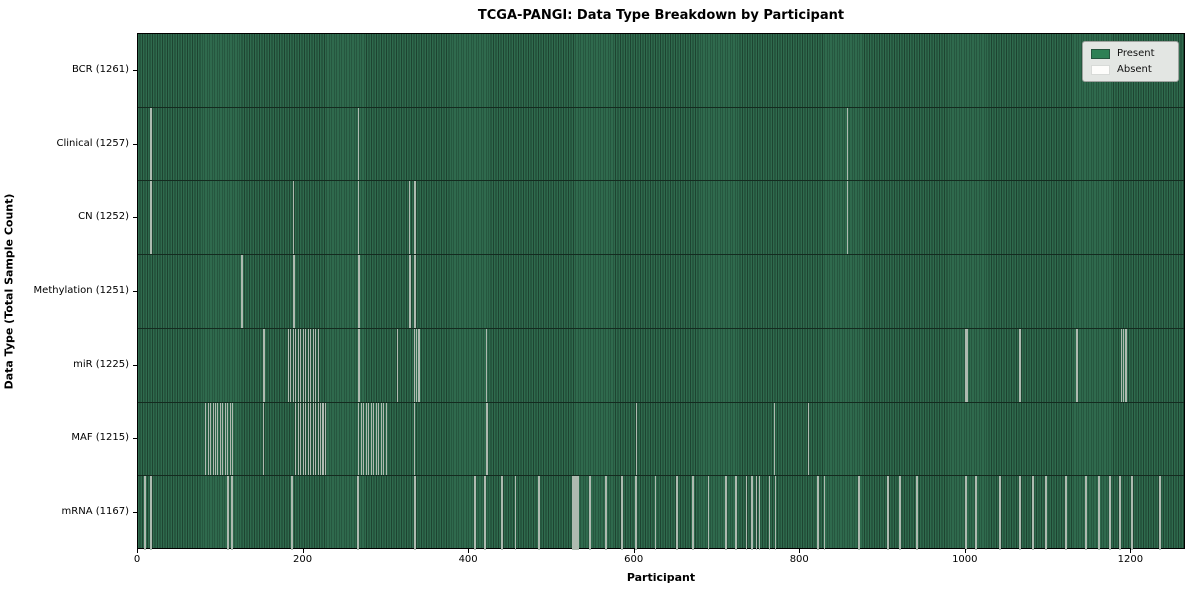  What do you see at coordinates (1130, 559) in the screenshot?
I see `x-tick-label: 1200` at bounding box center [1130, 559].